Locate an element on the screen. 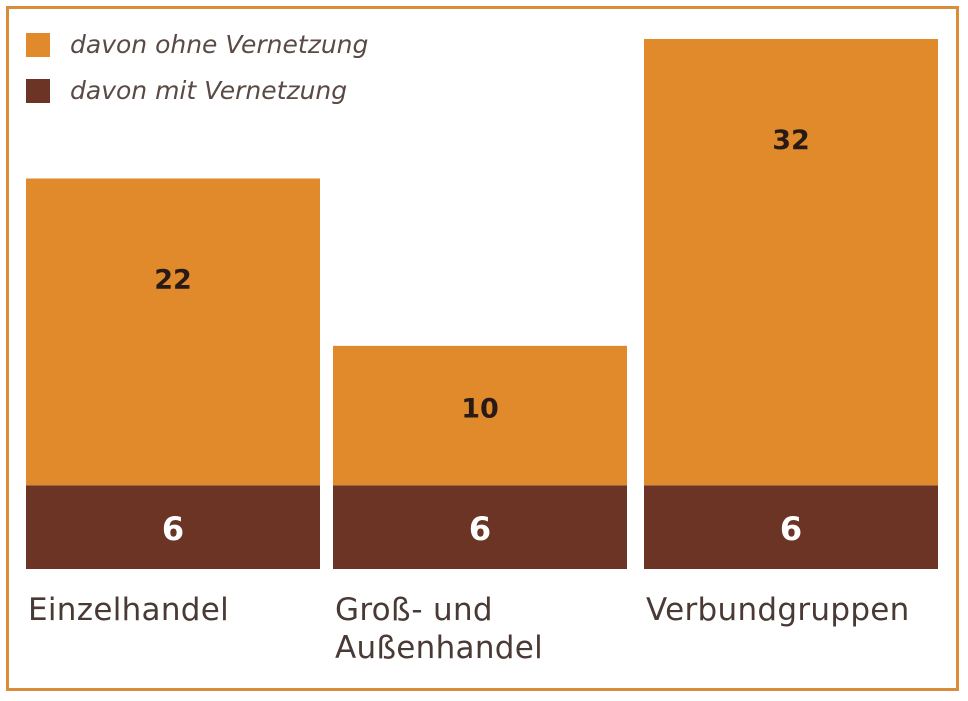  category-label-line: Außenhandel is located at coordinates (439, 648).